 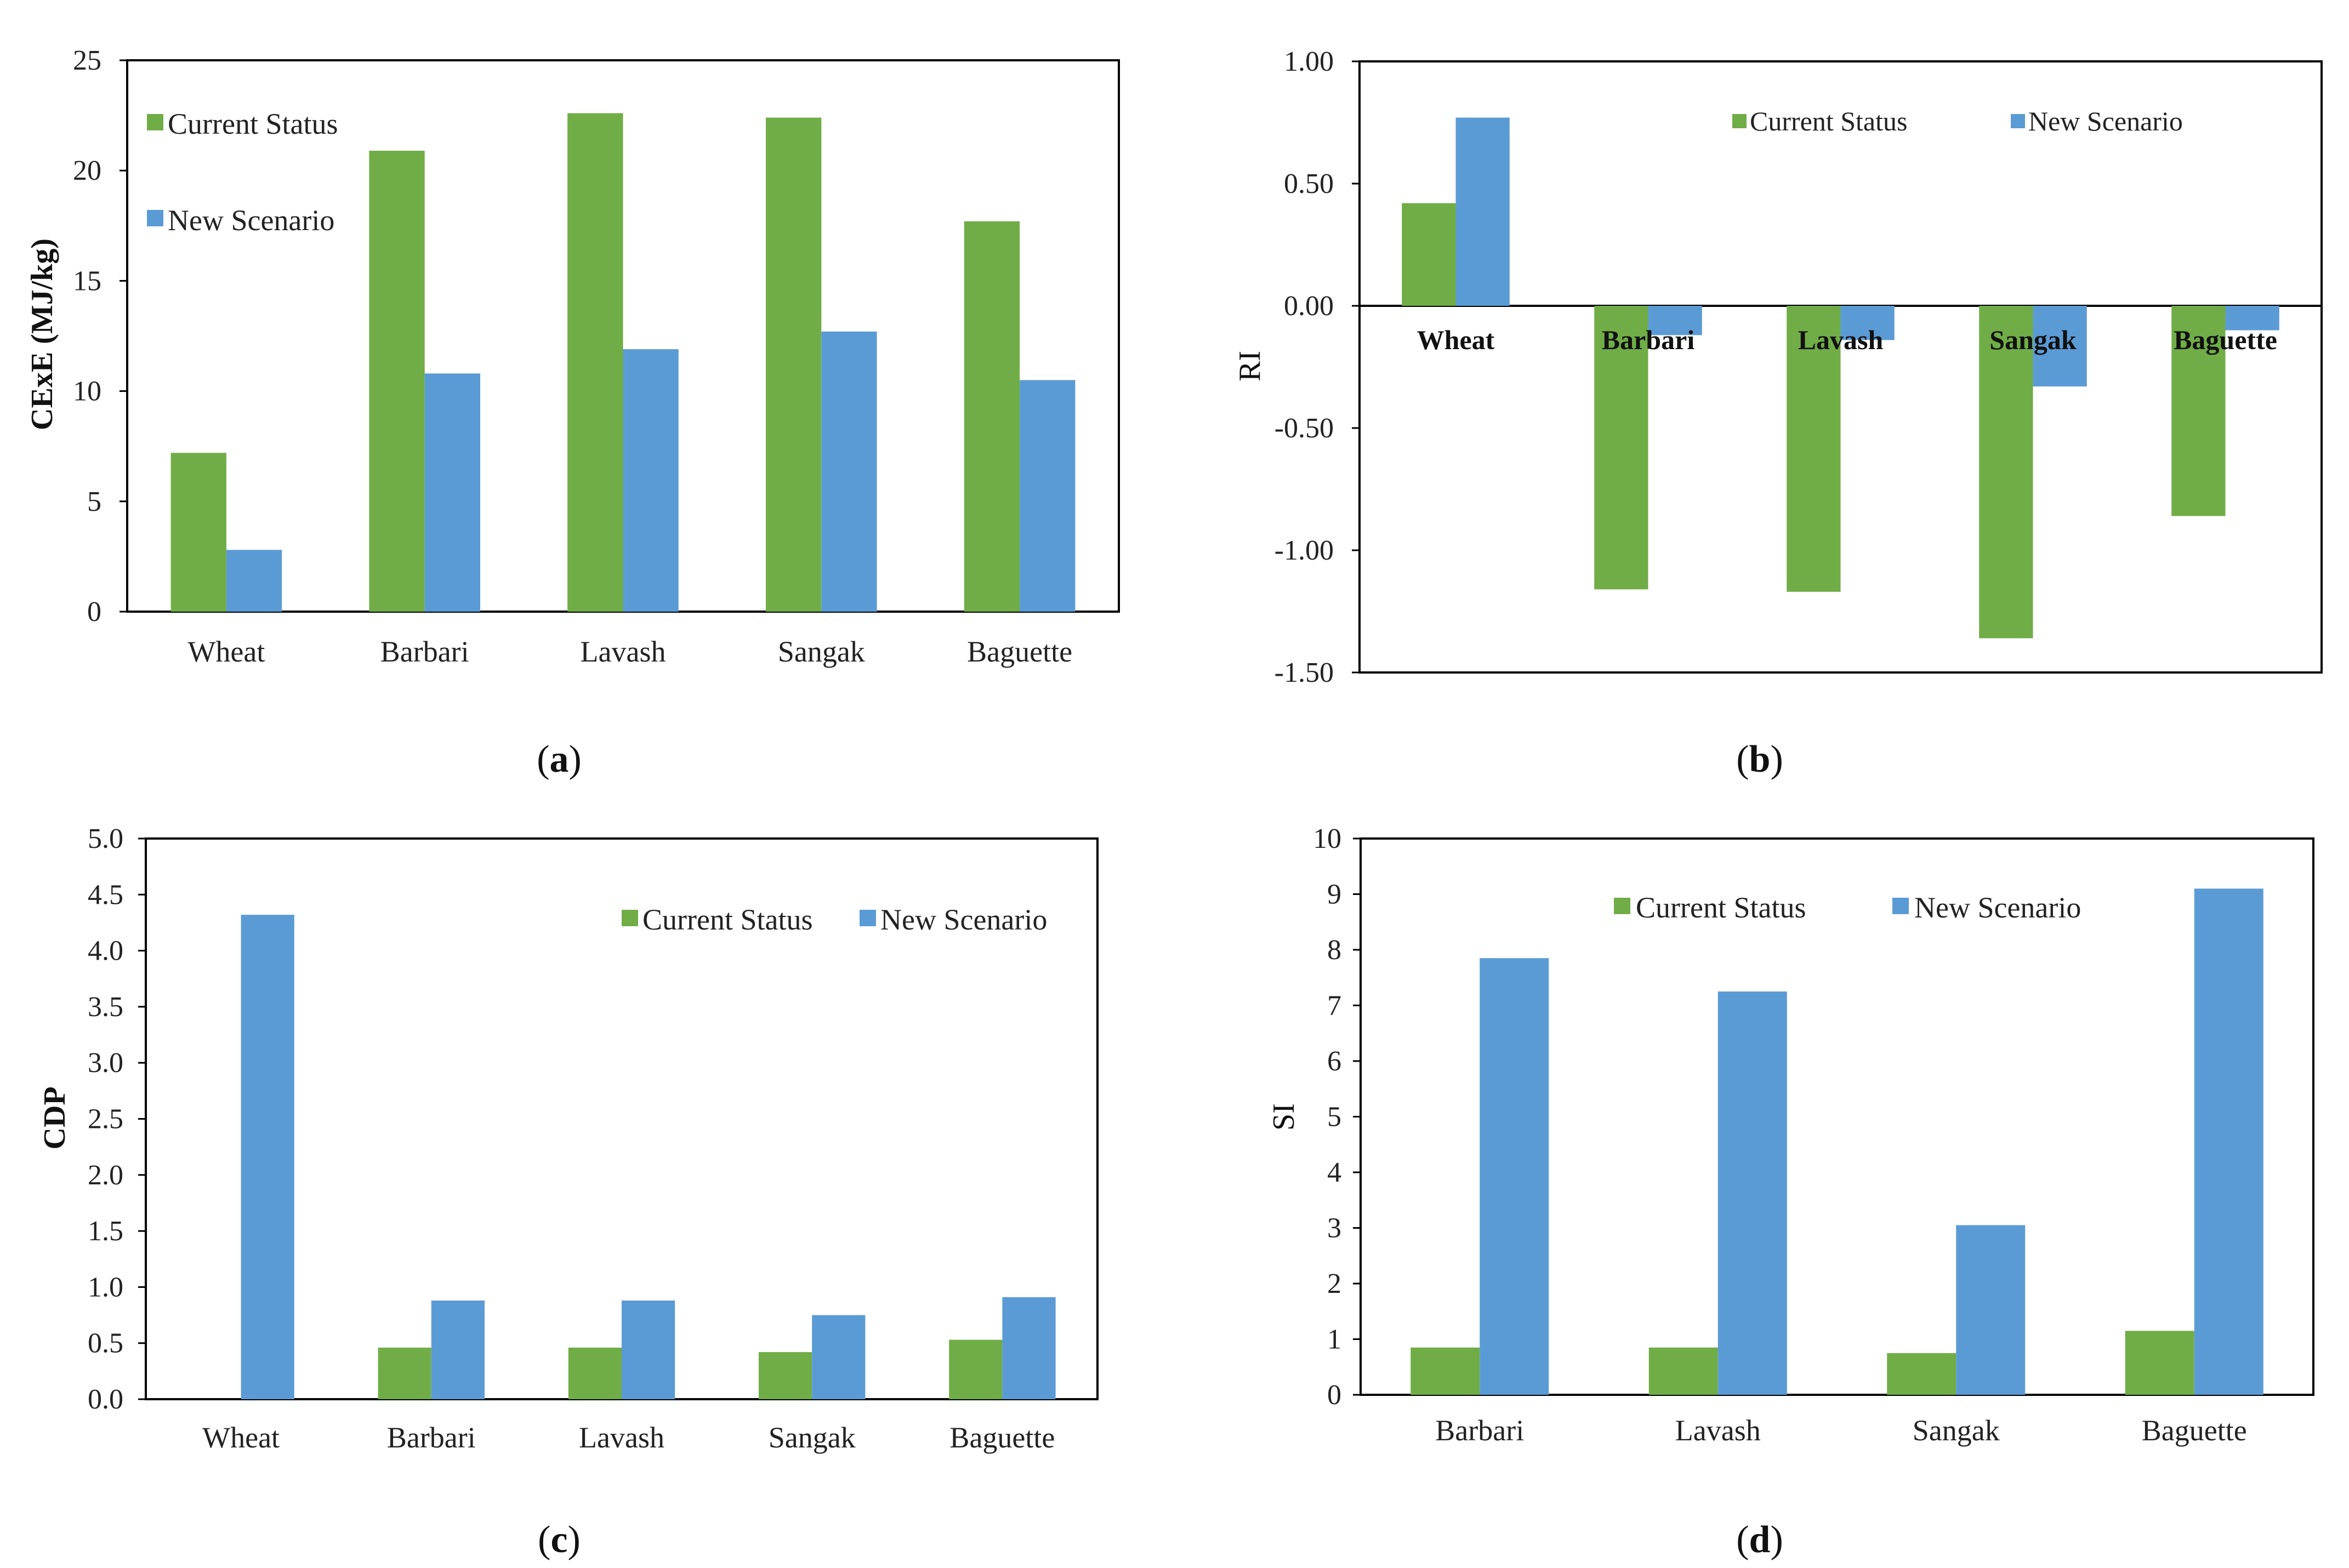 What do you see at coordinates (813, 1437) in the screenshot?
I see `chart-c-category-label: Sangak` at bounding box center [813, 1437].